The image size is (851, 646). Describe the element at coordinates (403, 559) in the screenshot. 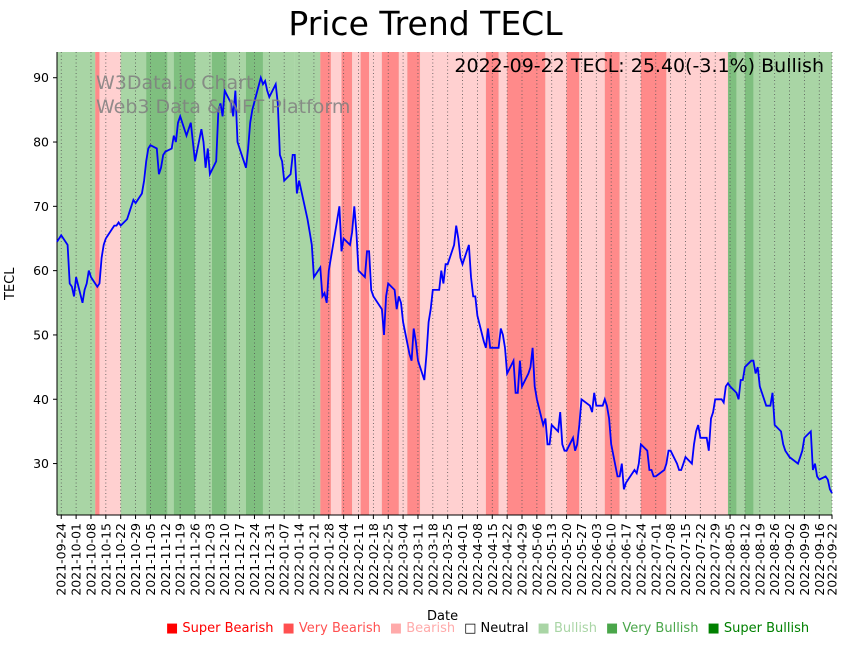

I see `x-tick-label: 2022-03-04` at that location.